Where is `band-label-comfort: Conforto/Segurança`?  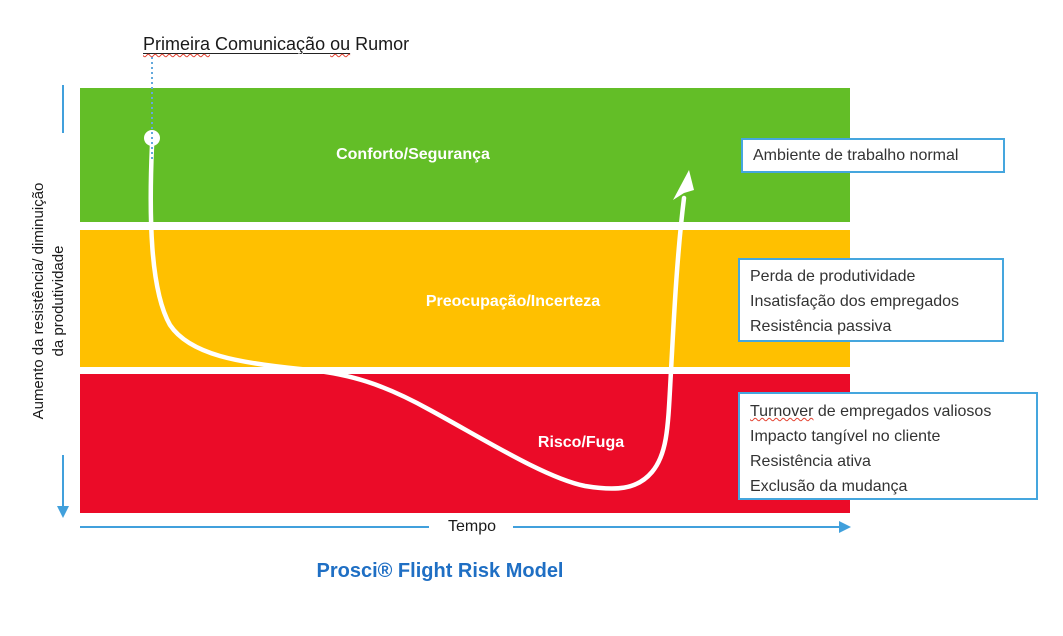 band-label-comfort: Conforto/Segurança is located at coordinates (413, 154).